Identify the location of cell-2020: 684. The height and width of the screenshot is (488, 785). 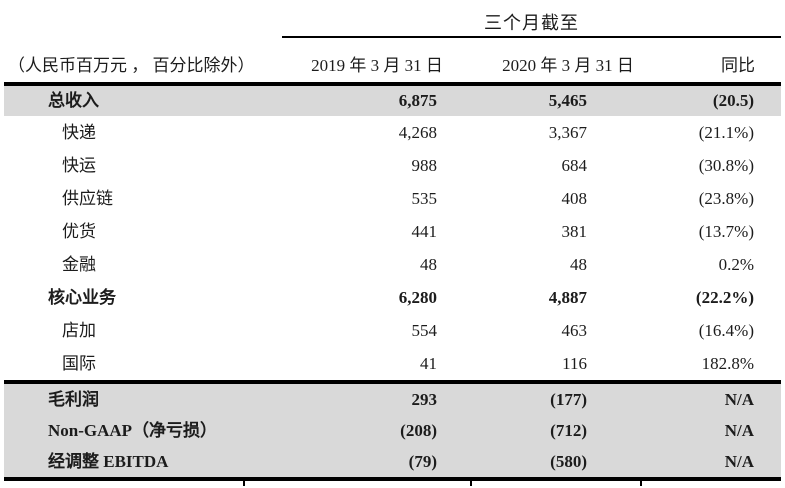
(574, 165).